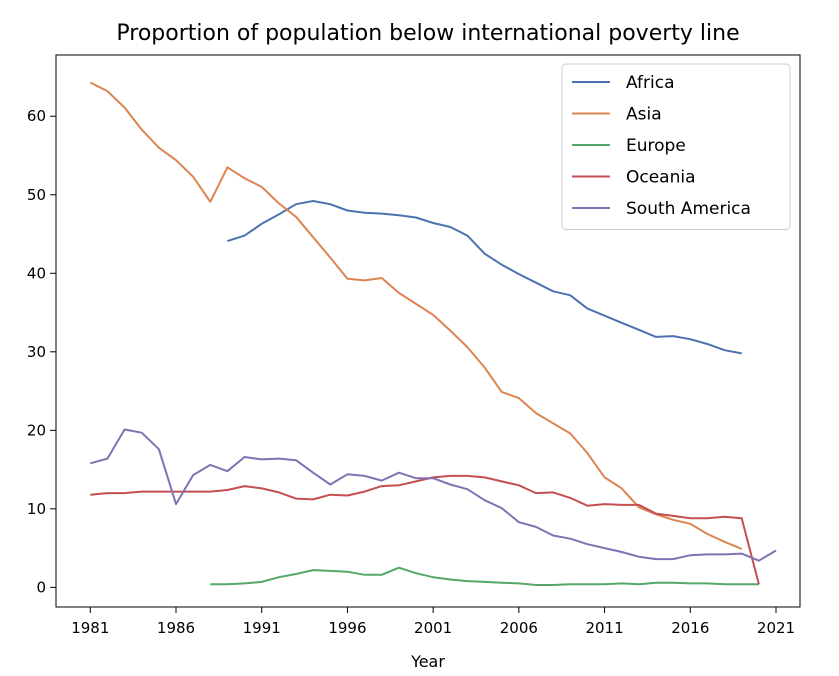 This screenshot has width=839, height=676. I want to click on series-line-oceania, so click(425, 529).